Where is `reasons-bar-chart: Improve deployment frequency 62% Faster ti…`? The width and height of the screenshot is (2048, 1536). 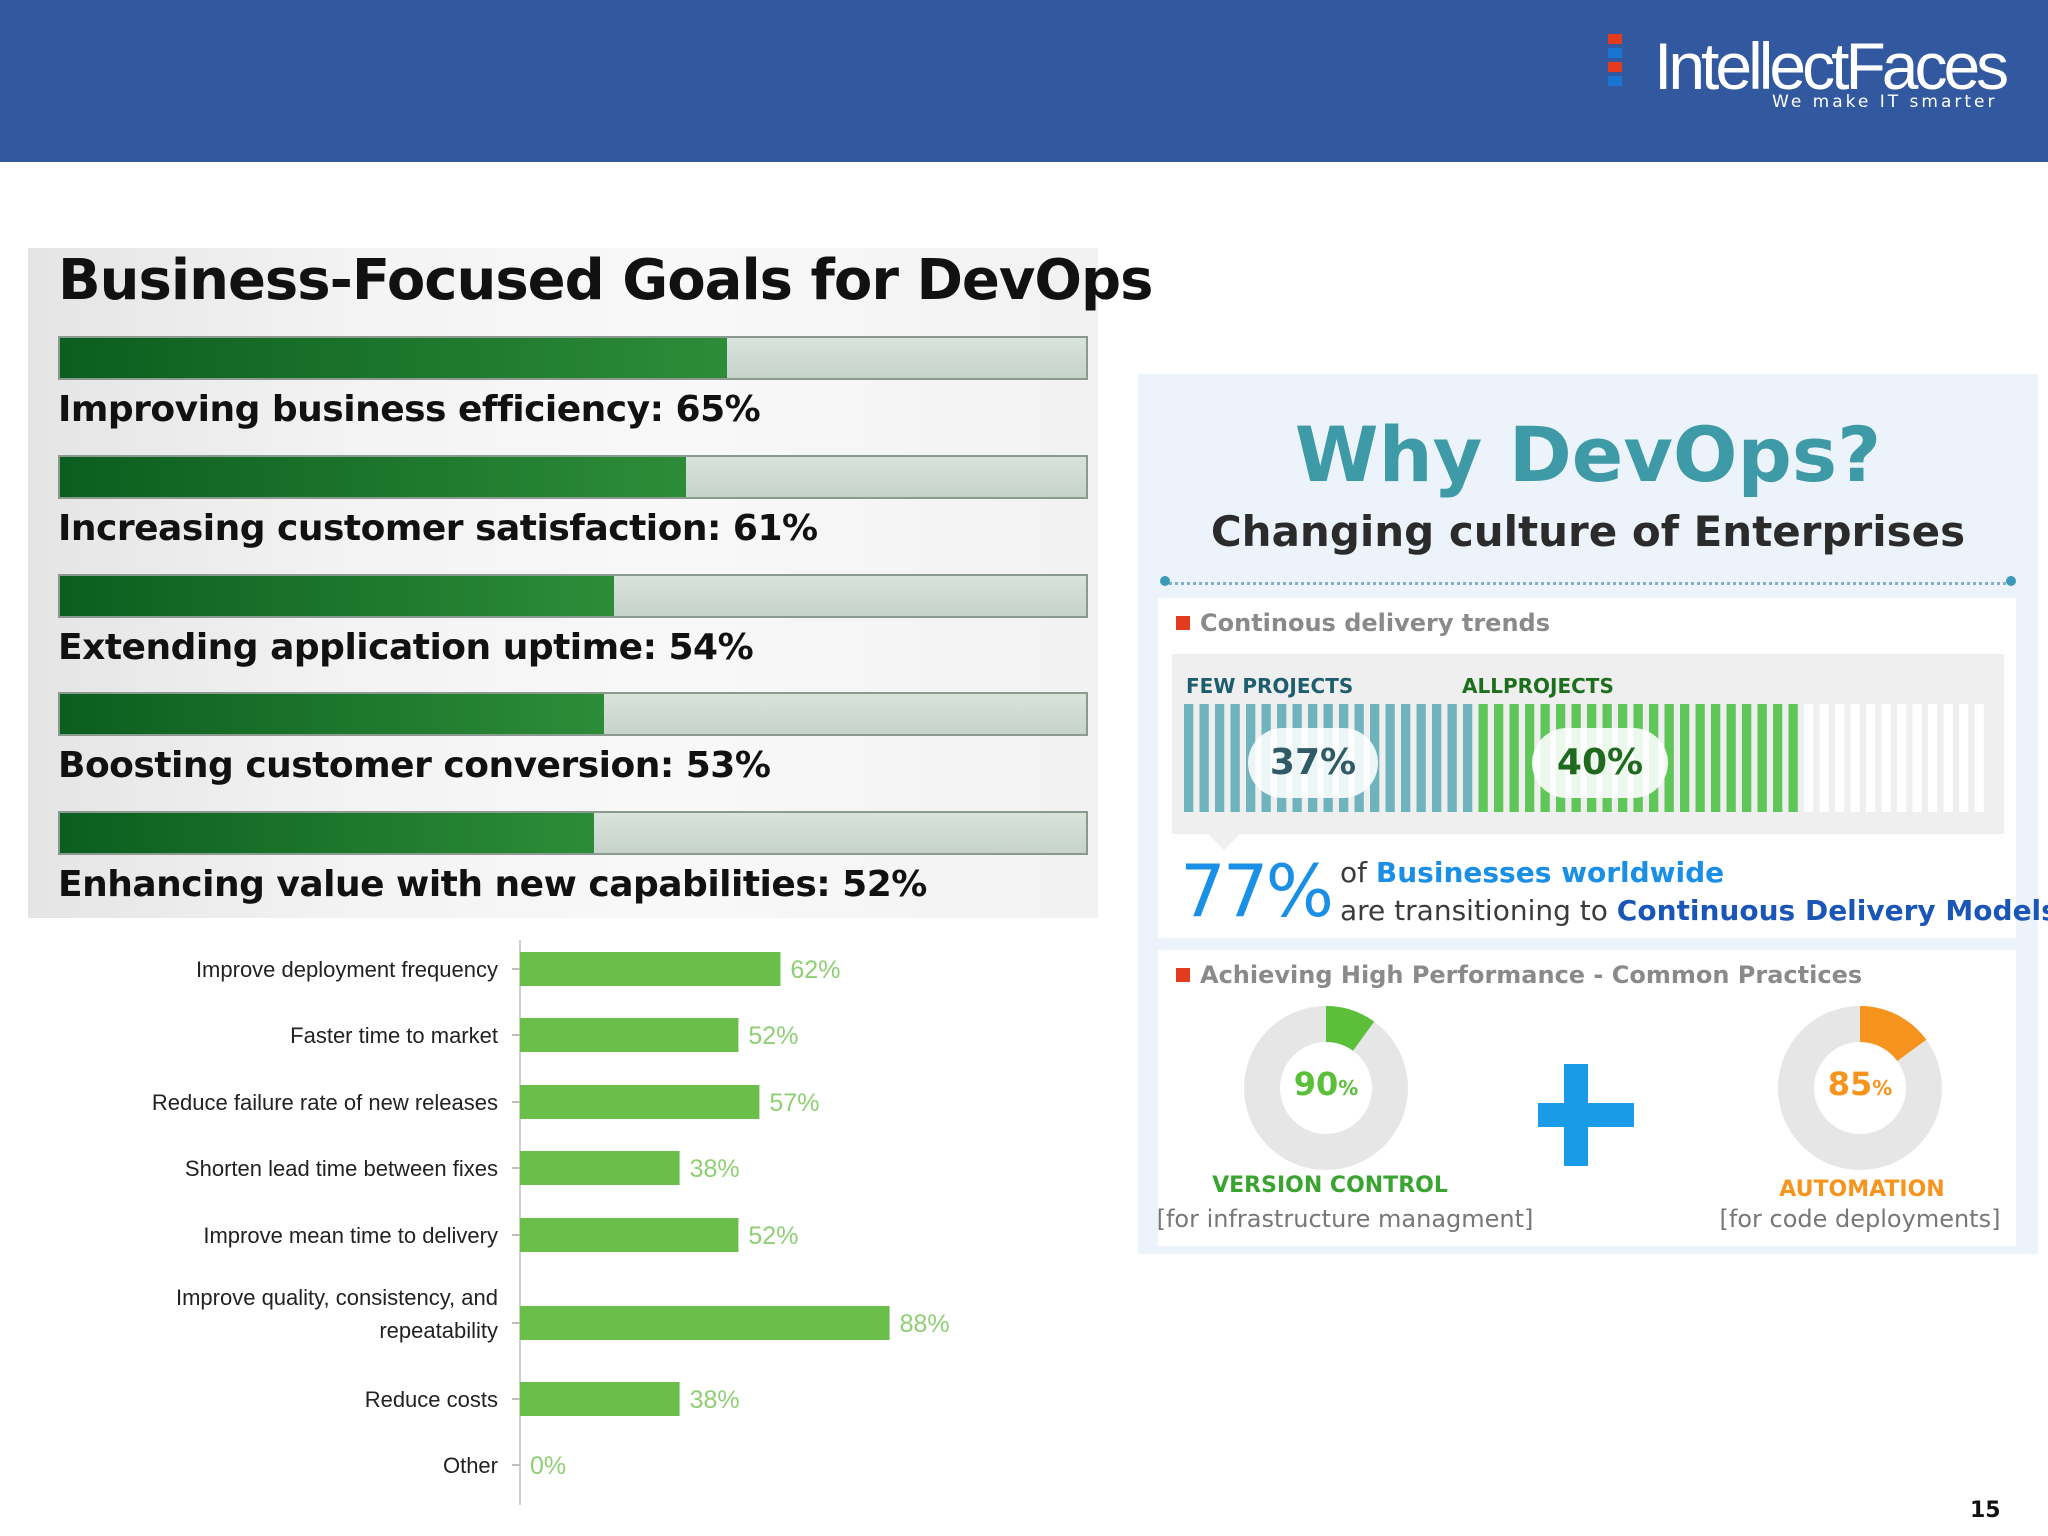 reasons-bar-chart: Improve deployment frequency 62% Faster ti… is located at coordinates (551, 1222).